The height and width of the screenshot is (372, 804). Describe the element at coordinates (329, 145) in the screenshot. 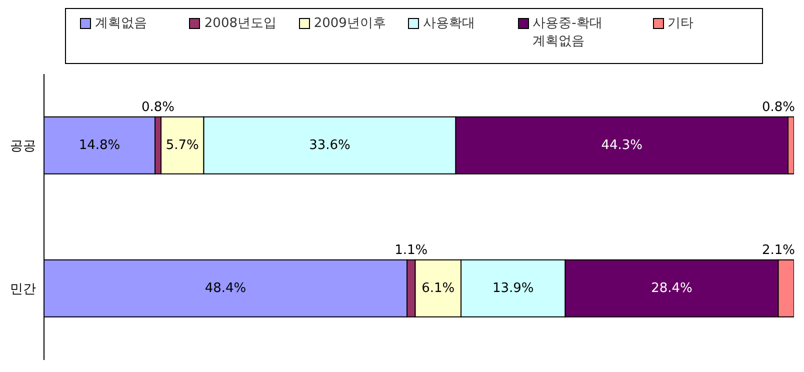

I see `data-label: 33.6%` at that location.